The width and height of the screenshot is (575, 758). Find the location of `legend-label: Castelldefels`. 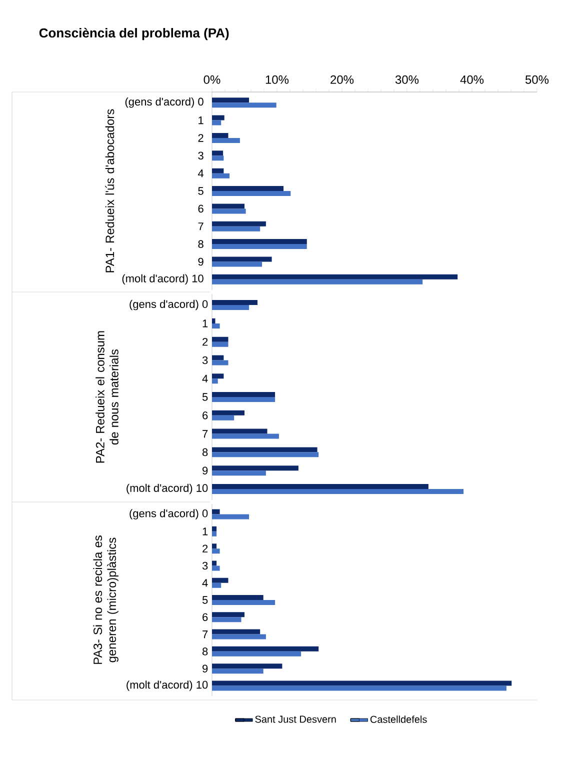

legend-label: Castelldefels is located at coordinates (398, 719).